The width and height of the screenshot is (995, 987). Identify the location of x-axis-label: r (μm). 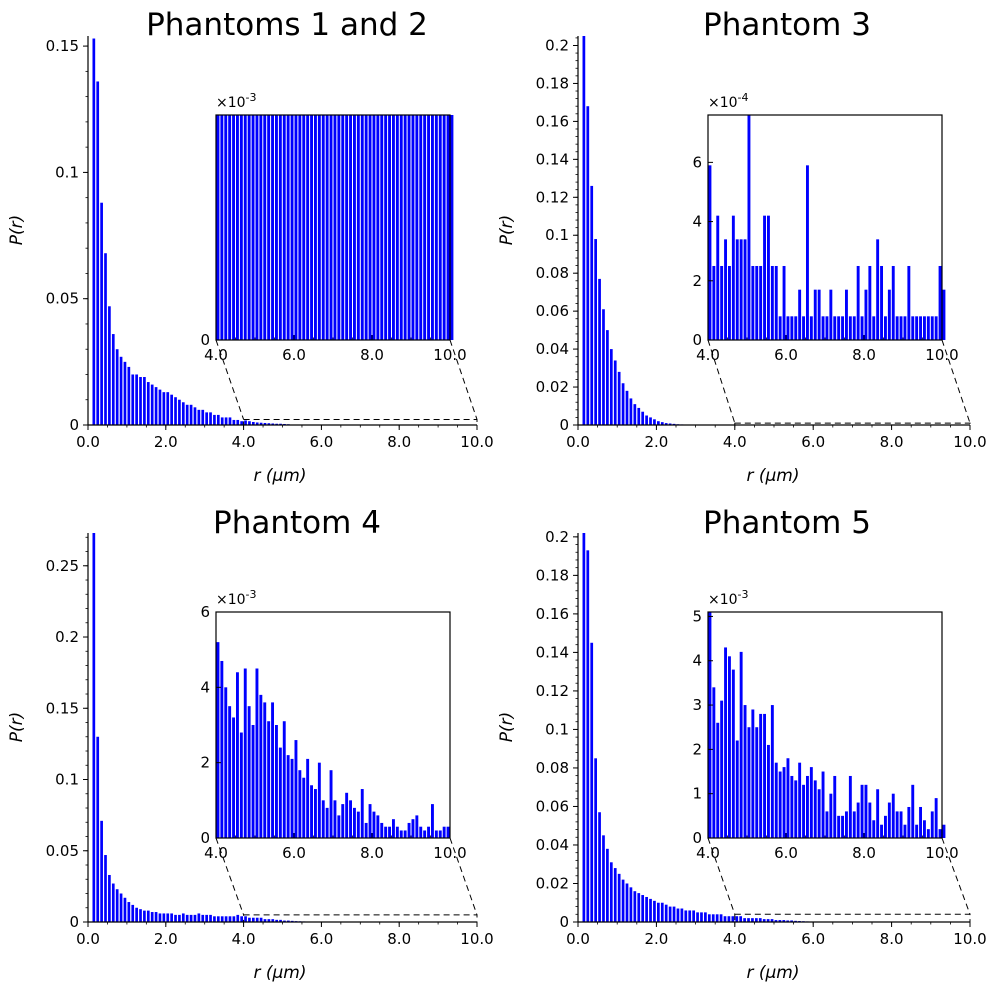
(279, 476).